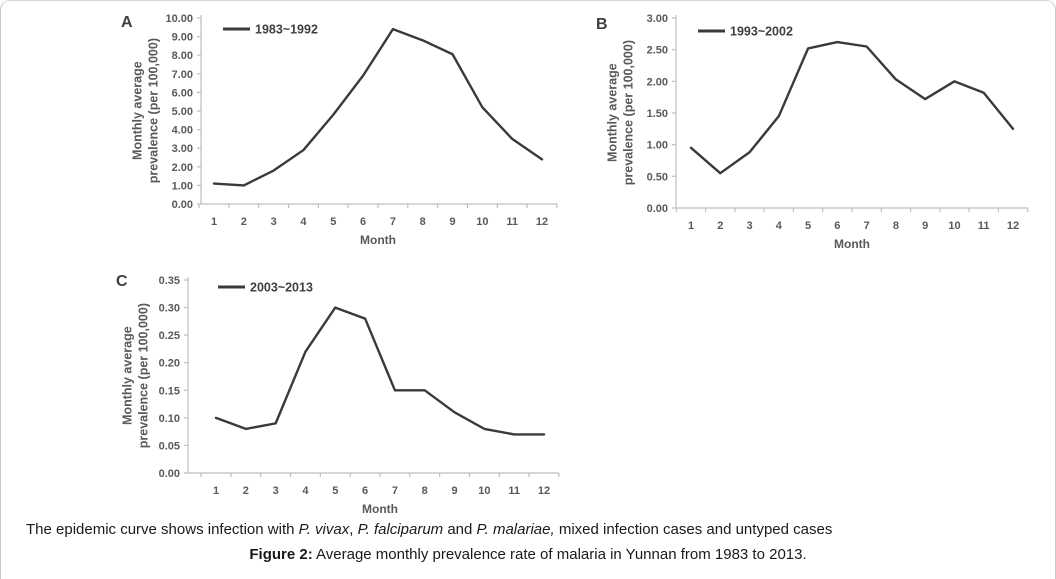  What do you see at coordinates (693, 529) in the screenshot?
I see `caption-segment: mixed infection cases and untyped cases` at bounding box center [693, 529].